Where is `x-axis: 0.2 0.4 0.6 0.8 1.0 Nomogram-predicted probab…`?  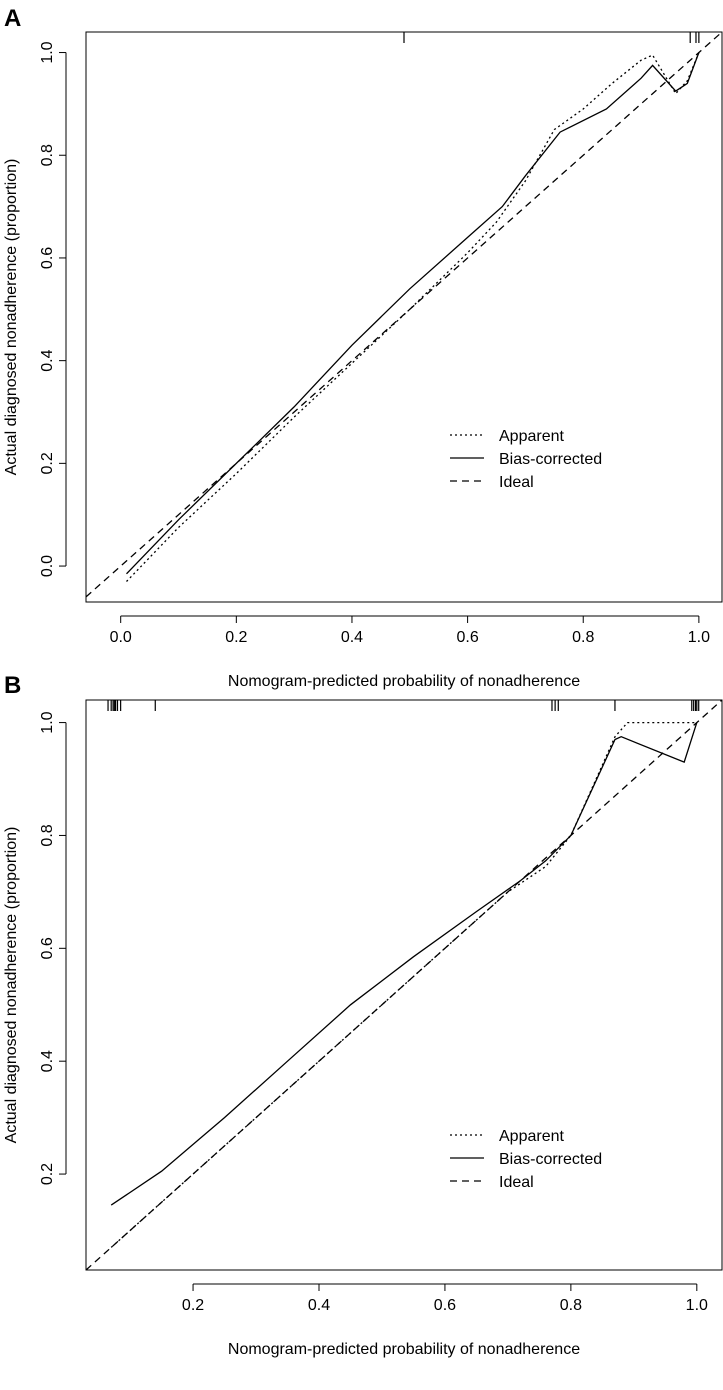
x-axis: 0.2 0.4 0.6 0.8 1.0 Nomogram-predicted probab… is located at coordinates (445, 1320).